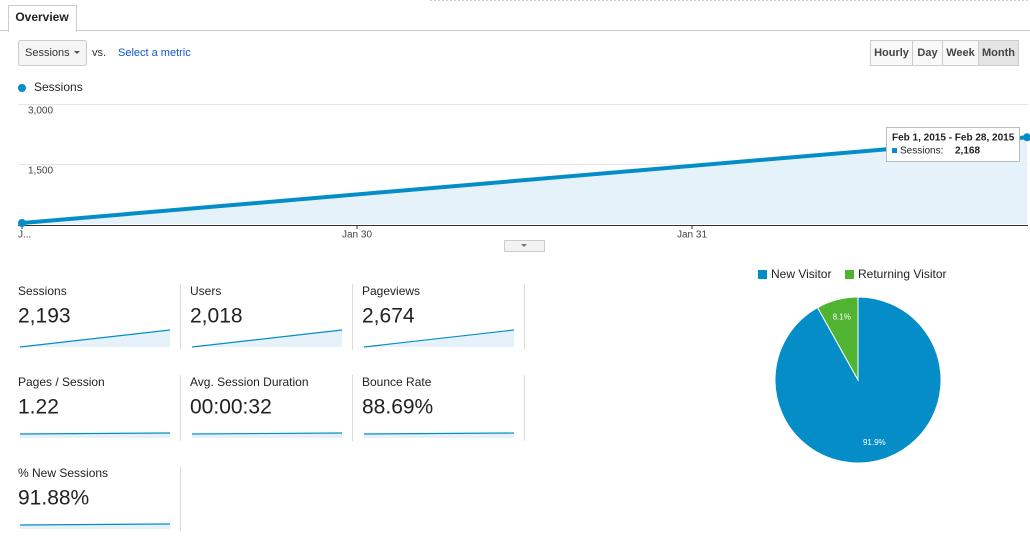  What do you see at coordinates (205, 291) in the screenshot?
I see `metric-name: Users` at bounding box center [205, 291].